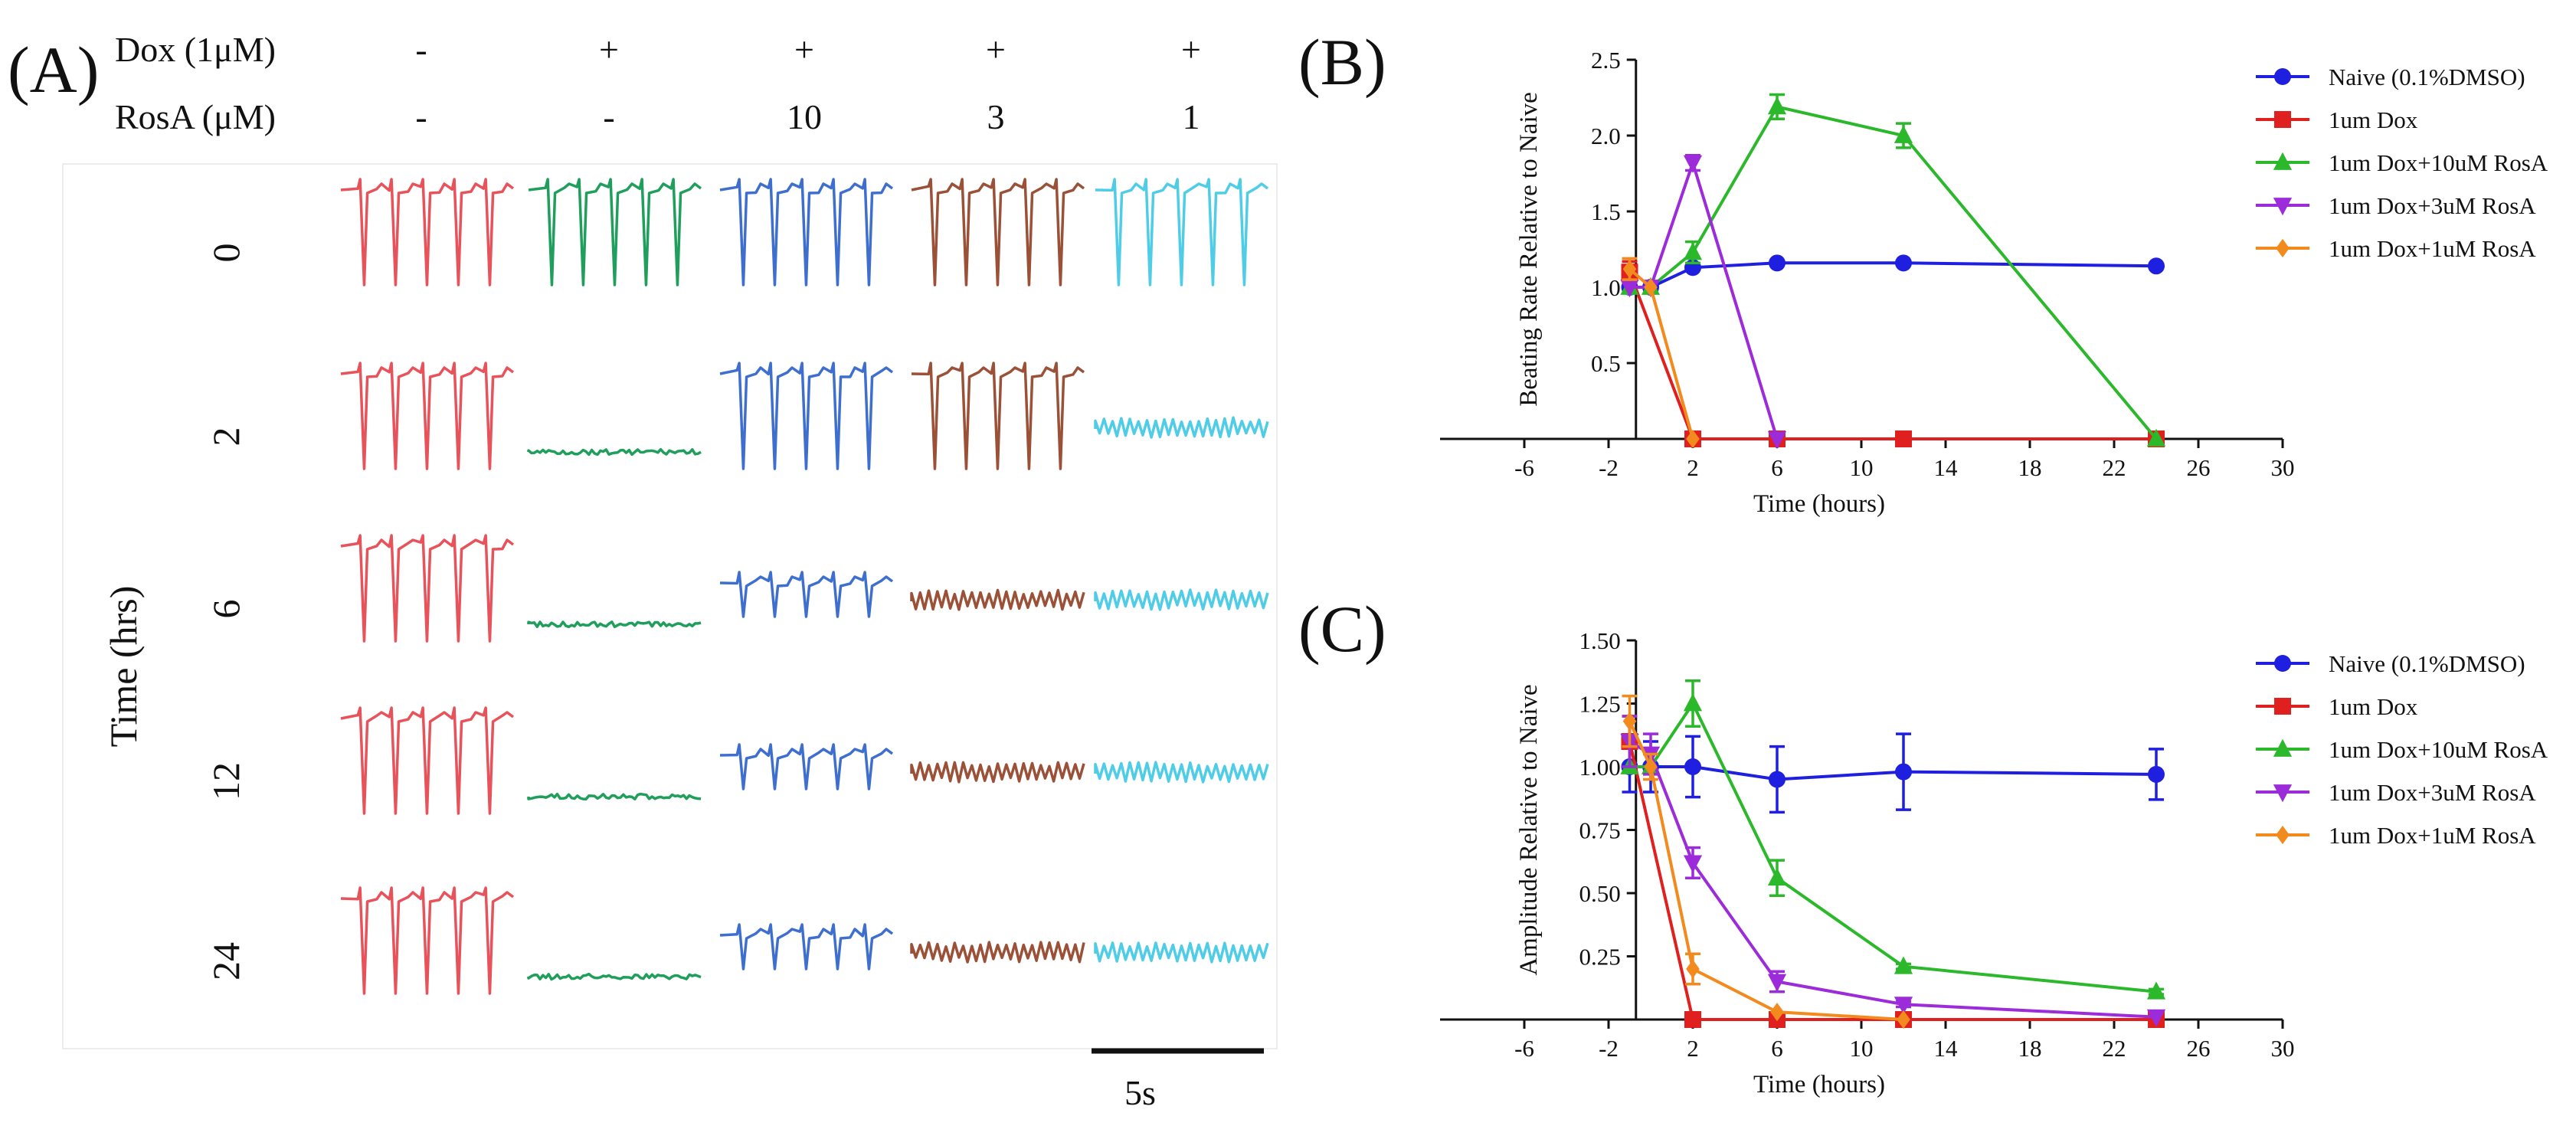 Image resolution: width=2576 pixels, height=1126 pixels. What do you see at coordinates (1819, 504) in the screenshot?
I see `x-axis-label: Time (hours)` at bounding box center [1819, 504].